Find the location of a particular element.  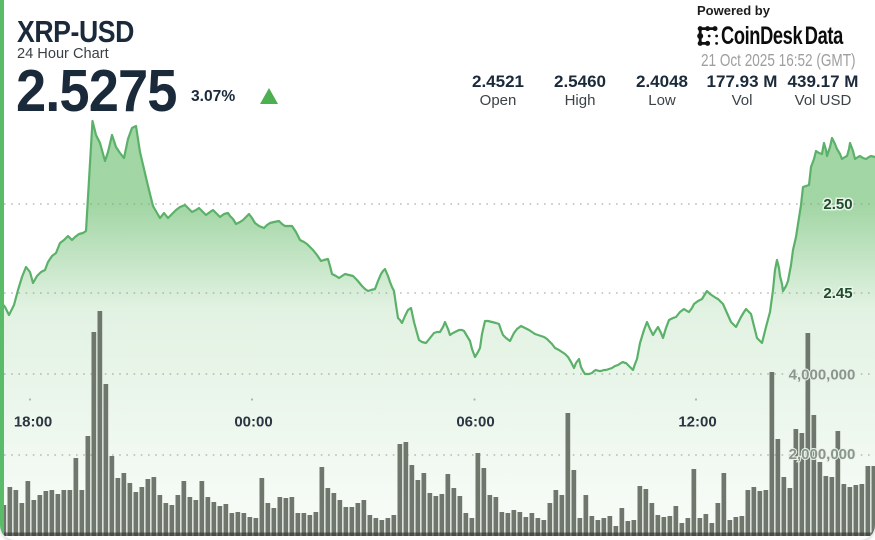

svg-text: 18:00 is located at coordinates (33, 422).